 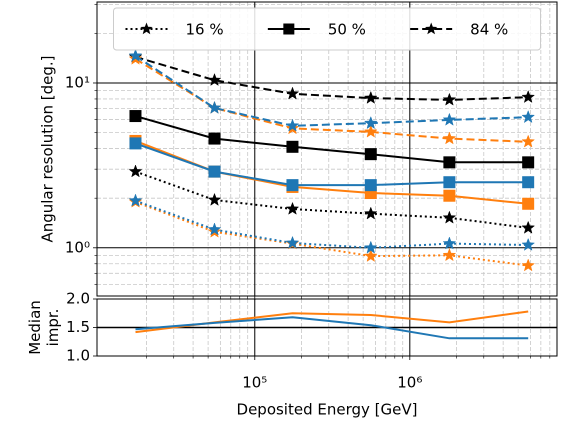 I want to click on legend-label: 50 %, so click(x=347, y=30).